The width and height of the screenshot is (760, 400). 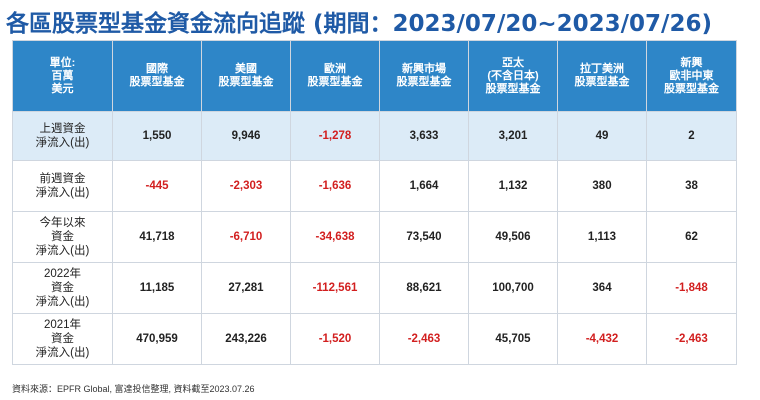 What do you see at coordinates (335, 237) in the screenshot?
I see `value-cell: -34,638` at bounding box center [335, 237].